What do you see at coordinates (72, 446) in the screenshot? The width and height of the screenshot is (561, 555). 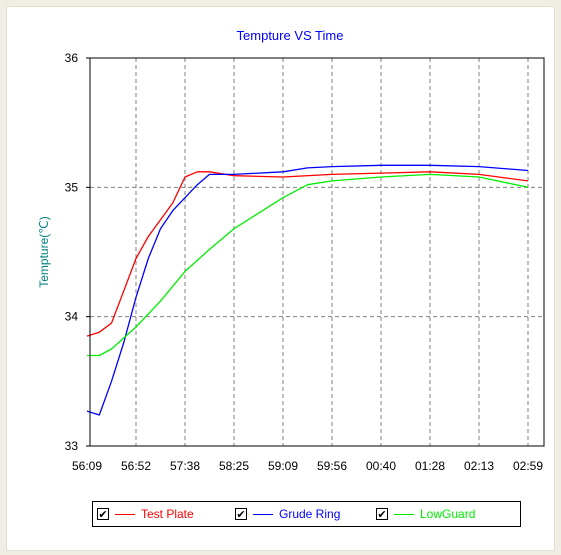 I see `y-tick-label: 33` at bounding box center [72, 446].